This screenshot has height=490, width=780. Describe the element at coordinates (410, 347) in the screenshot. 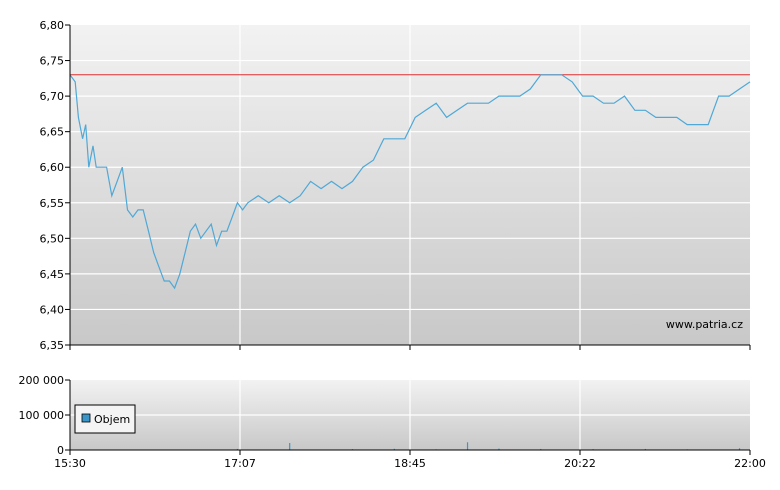

I see `price-x-ticks` at that location.